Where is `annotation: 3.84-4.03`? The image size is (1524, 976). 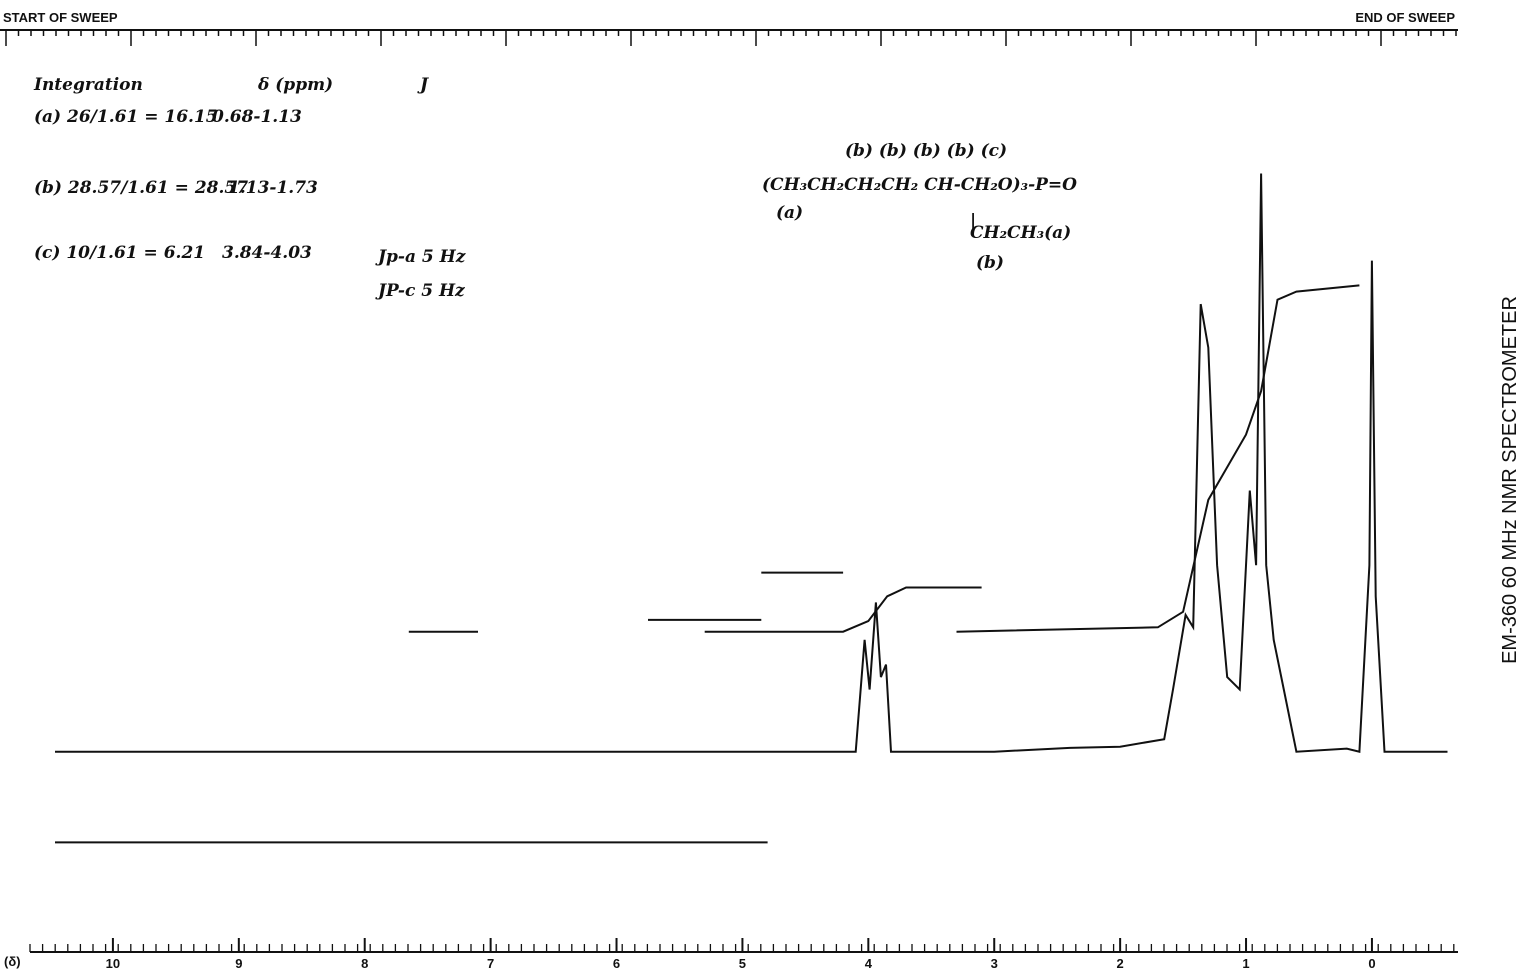 annotation: 3.84-4.03 is located at coordinates (267, 253).